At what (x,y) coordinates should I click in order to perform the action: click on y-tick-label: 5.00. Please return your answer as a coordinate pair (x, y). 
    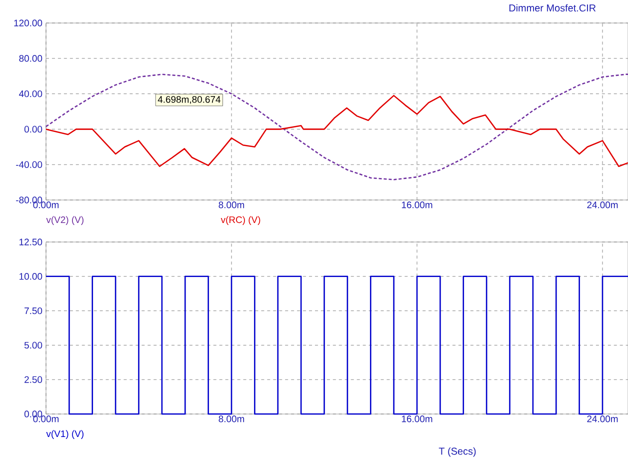
    Looking at the image, I should click on (33, 345).